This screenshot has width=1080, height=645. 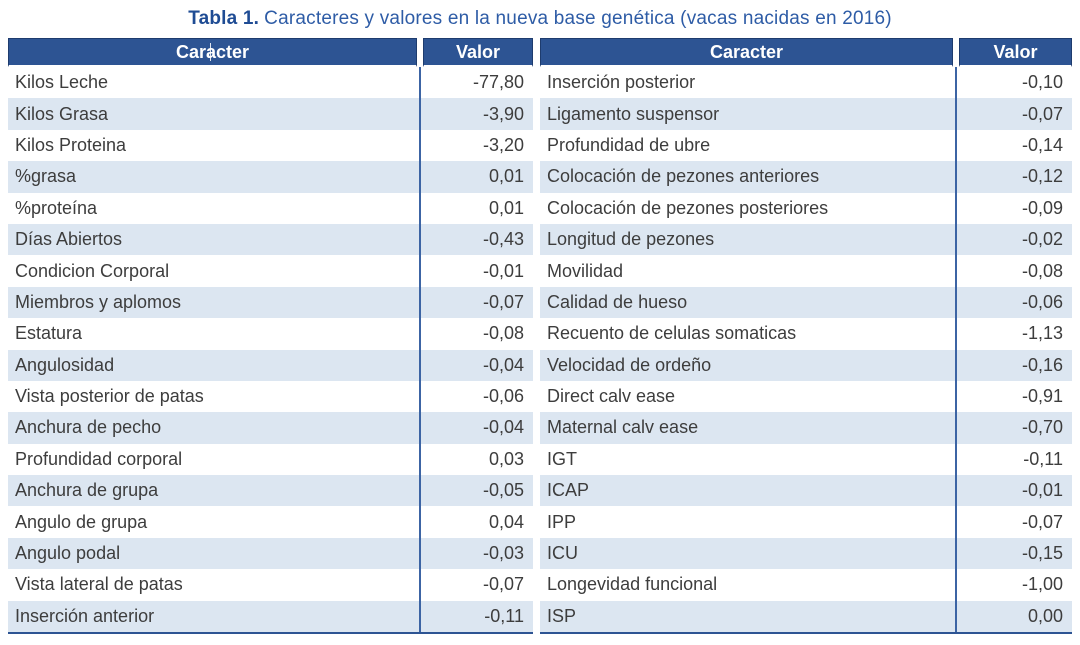 I want to click on table-row: Ligamento suspensor -0,07, so click(x=806, y=114).